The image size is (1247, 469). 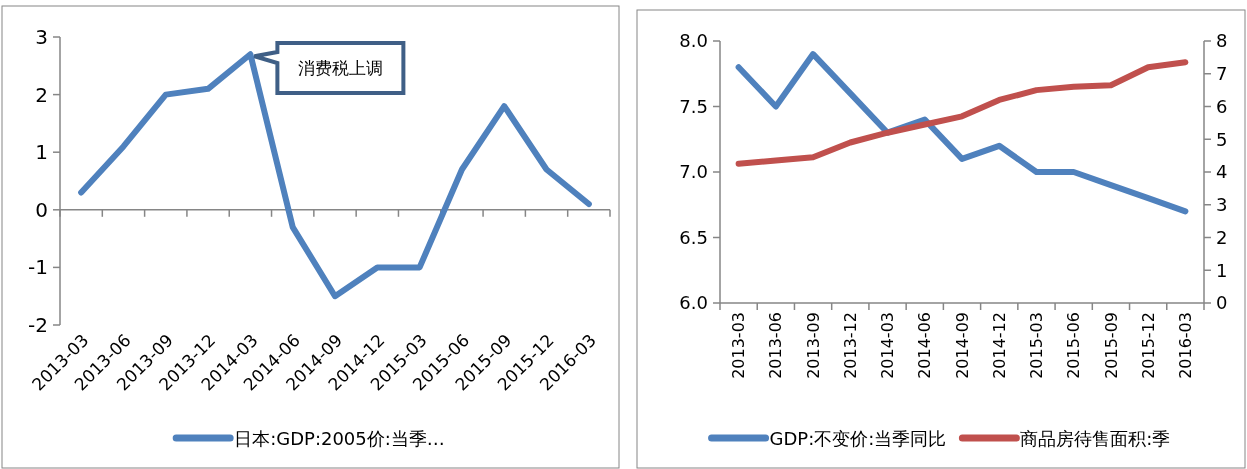 What do you see at coordinates (1095, 438) in the screenshot?
I see `legend-label: 商品房待售面积:季` at bounding box center [1095, 438].